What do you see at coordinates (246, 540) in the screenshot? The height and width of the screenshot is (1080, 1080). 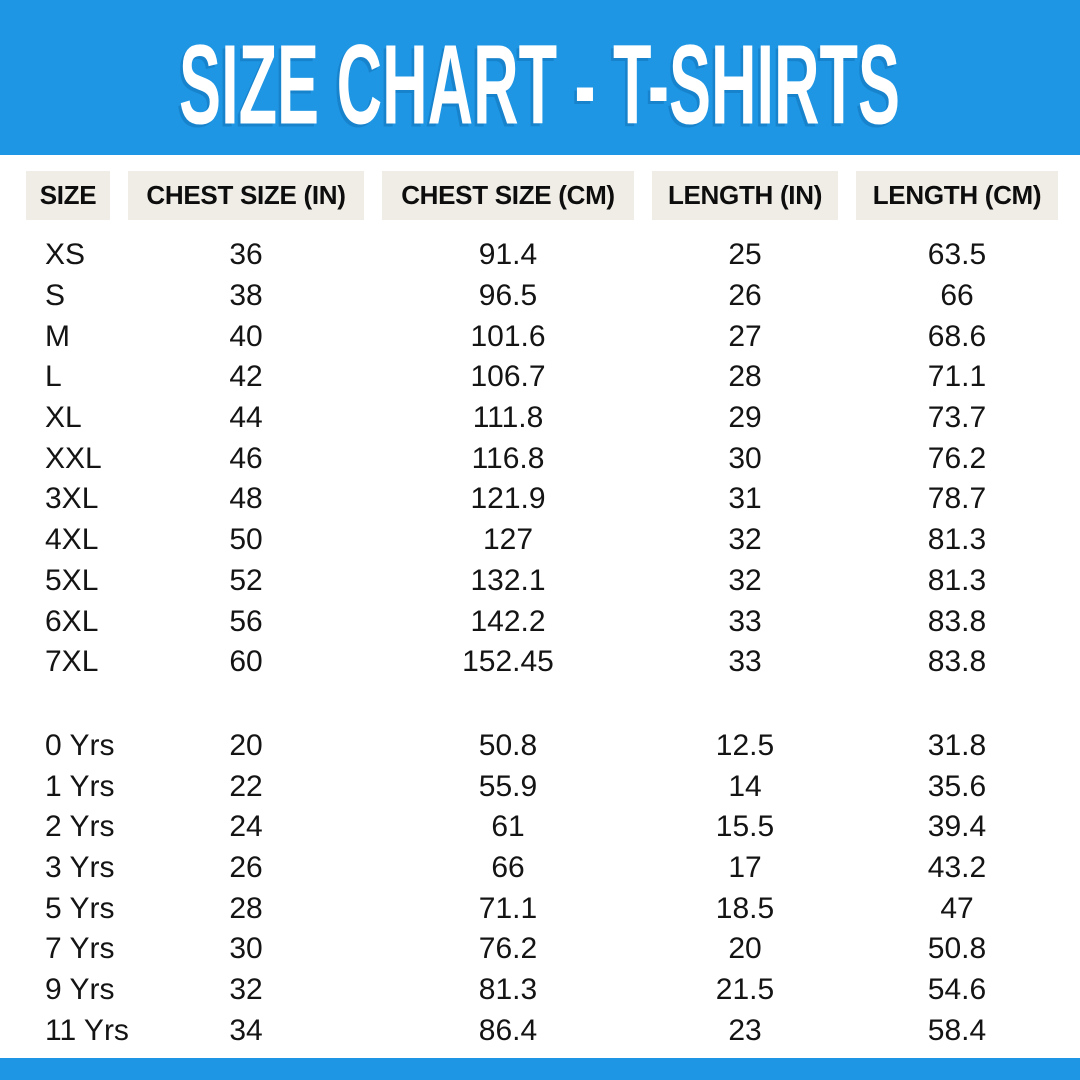 I see `value-cell: 50` at bounding box center [246, 540].